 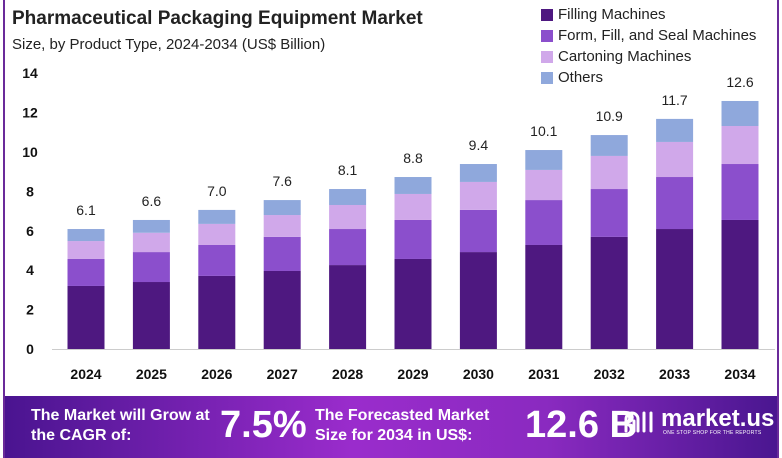 I want to click on legend-item: Form, Fill, and Seal Machines, so click(x=648, y=35).